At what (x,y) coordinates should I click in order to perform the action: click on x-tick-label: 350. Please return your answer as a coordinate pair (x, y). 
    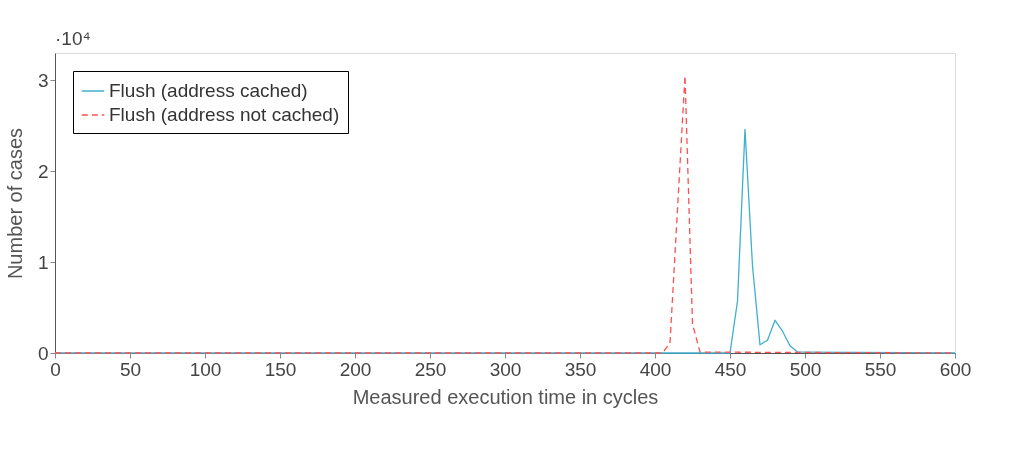
    Looking at the image, I should click on (580, 369).